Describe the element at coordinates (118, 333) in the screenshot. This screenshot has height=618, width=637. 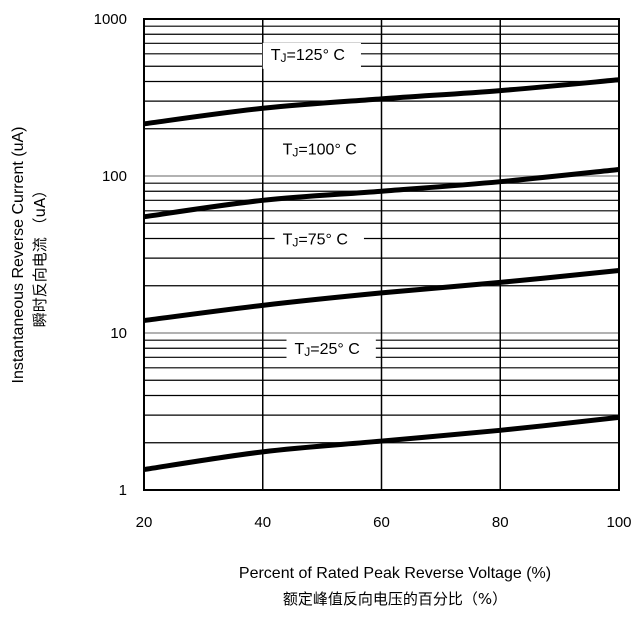
I see `y-tick-label: 10` at that location.